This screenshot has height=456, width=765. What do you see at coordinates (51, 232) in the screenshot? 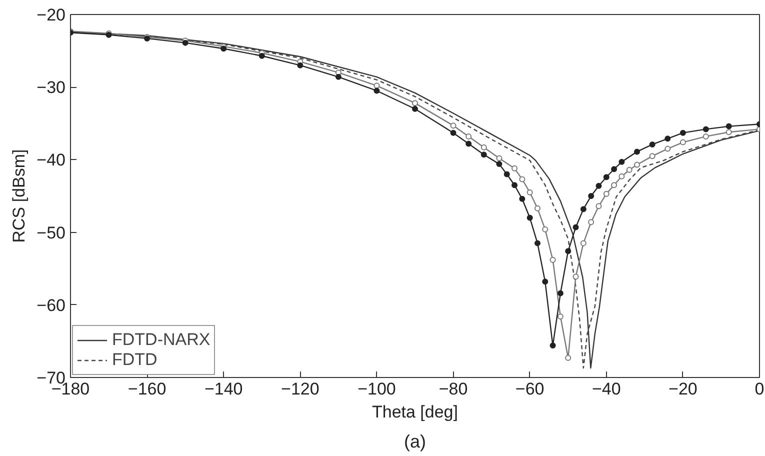
I see `y-tick-label: −50` at bounding box center [51, 232].